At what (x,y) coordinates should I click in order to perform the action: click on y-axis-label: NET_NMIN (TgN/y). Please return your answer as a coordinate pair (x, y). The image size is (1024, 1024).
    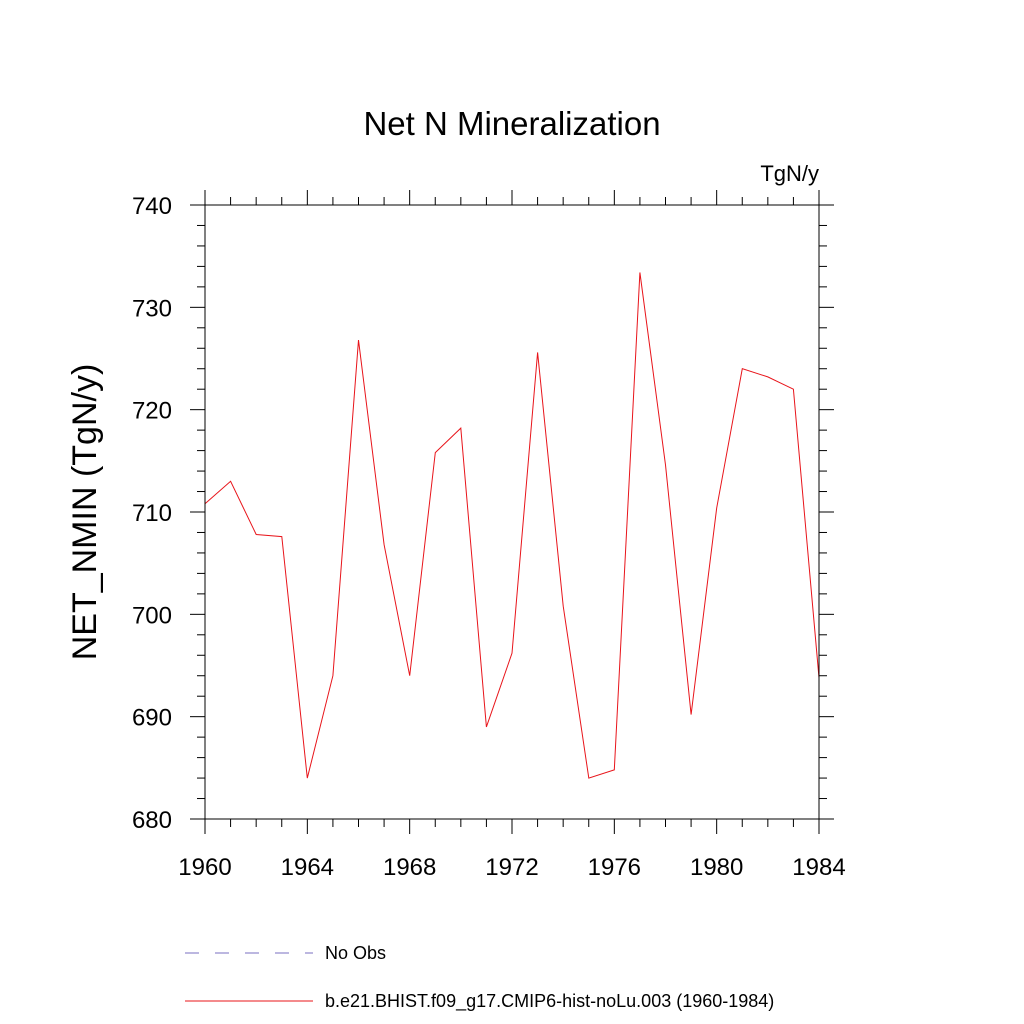
    Looking at the image, I should click on (85, 512).